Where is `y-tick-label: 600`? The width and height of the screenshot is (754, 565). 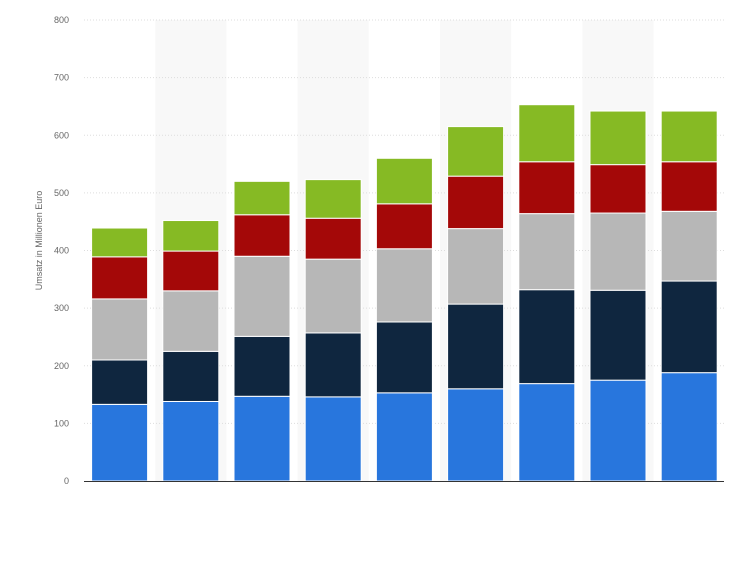
y-tick-label: 600 is located at coordinates (61, 135).